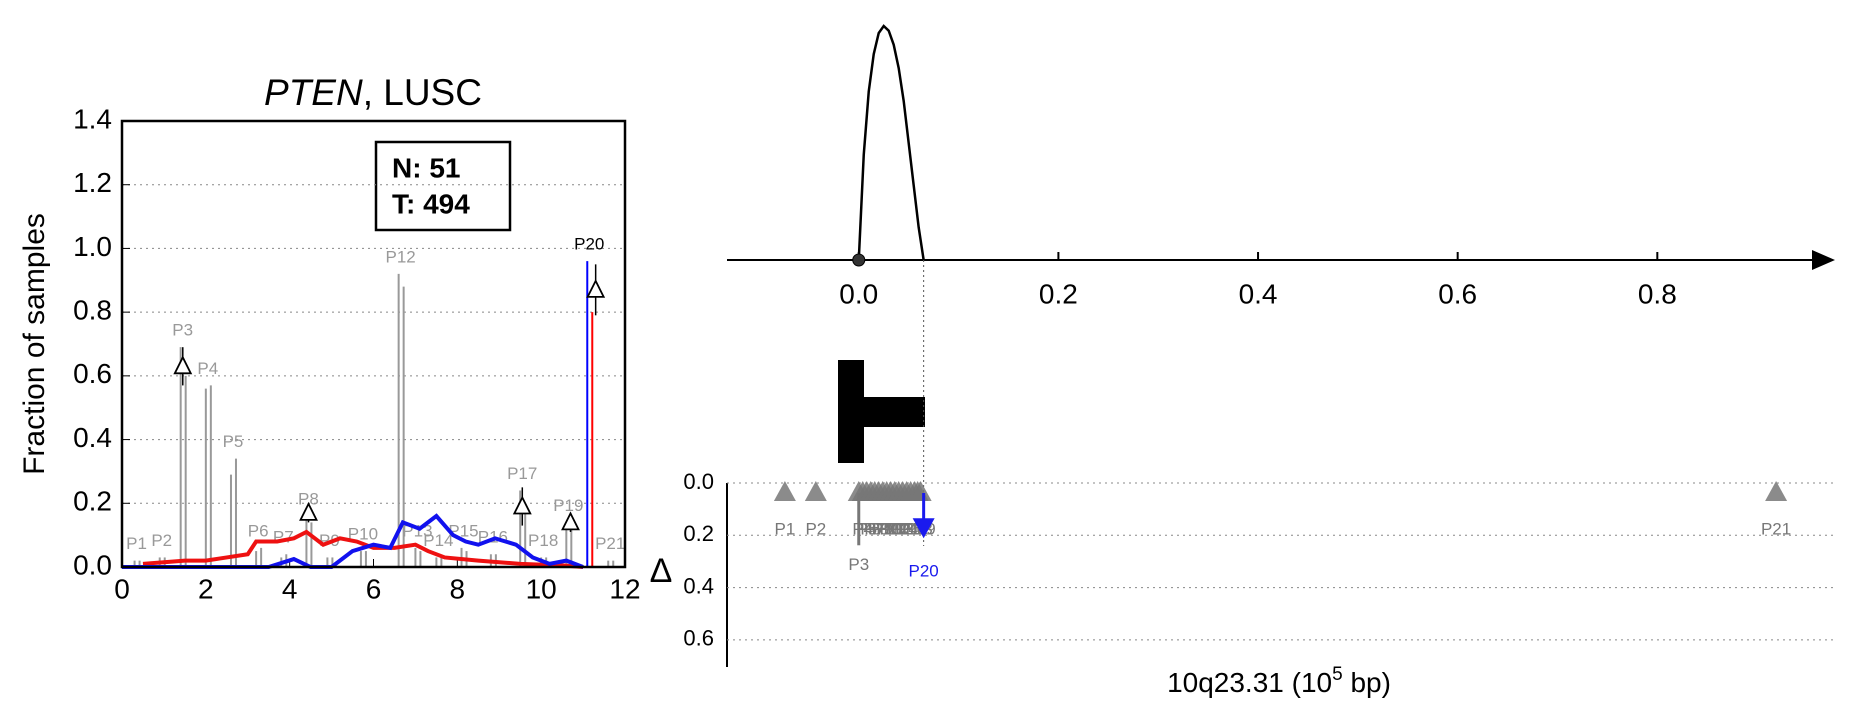 The image size is (1851, 718). I want to click on xlabel-main: 10q23.31 (10, so click(1249, 682).